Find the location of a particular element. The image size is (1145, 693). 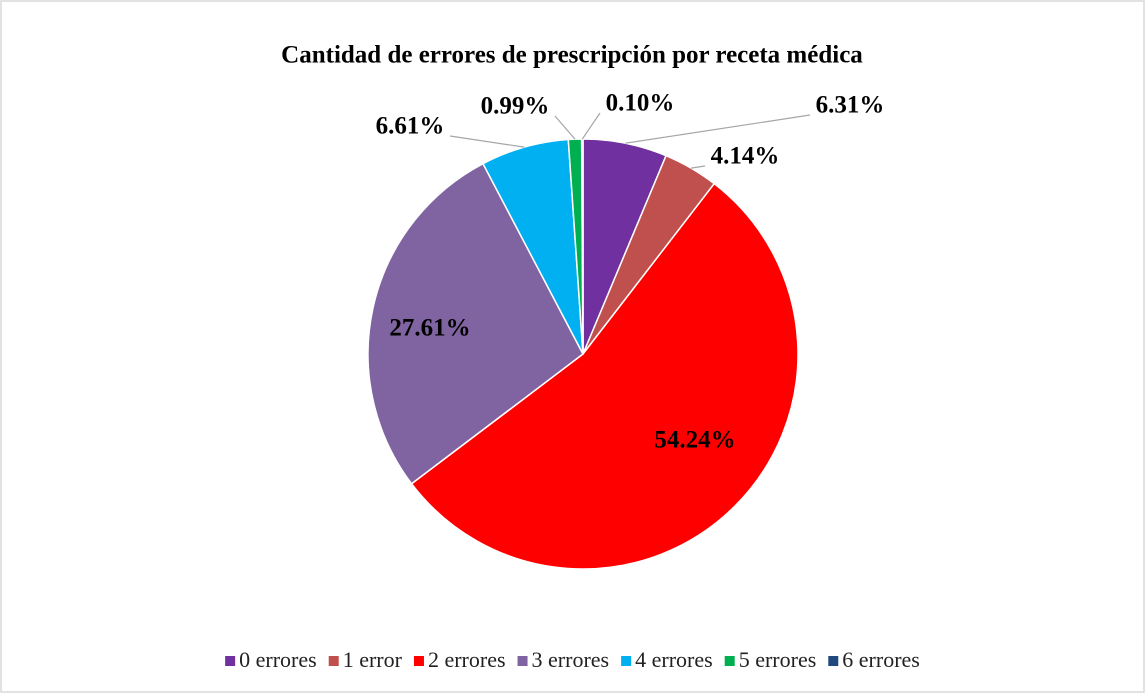

pie-slice is located at coordinates (475, 323).